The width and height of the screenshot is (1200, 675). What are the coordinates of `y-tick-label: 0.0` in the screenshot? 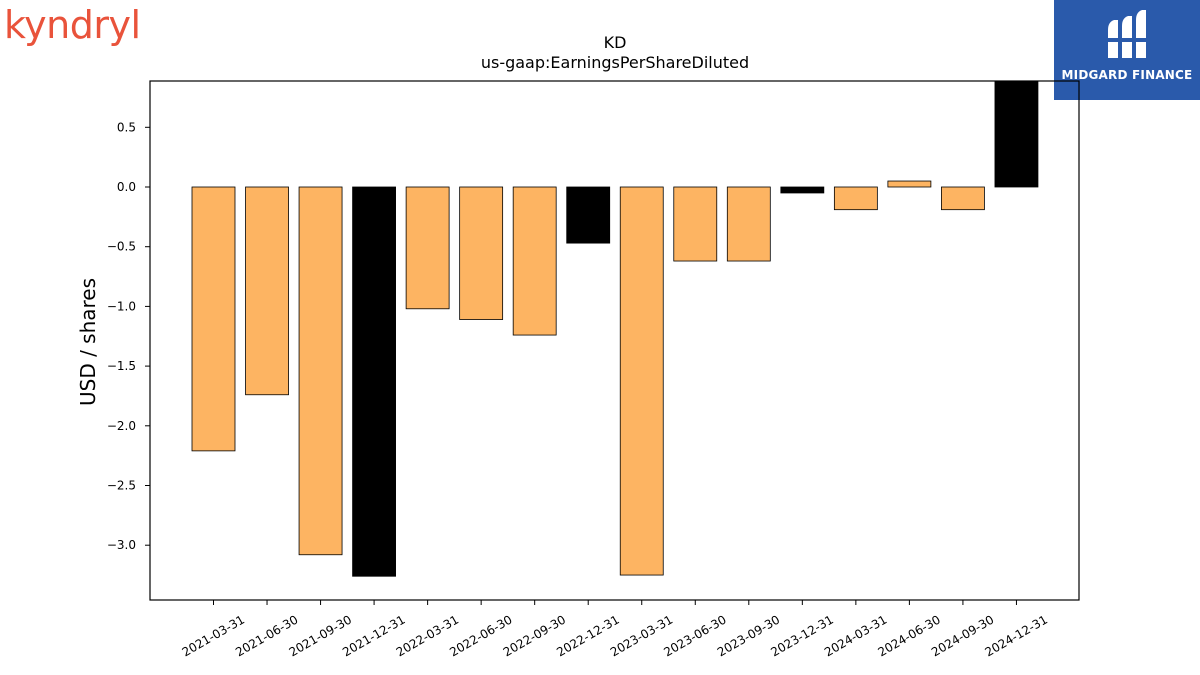 It's located at (126, 187).